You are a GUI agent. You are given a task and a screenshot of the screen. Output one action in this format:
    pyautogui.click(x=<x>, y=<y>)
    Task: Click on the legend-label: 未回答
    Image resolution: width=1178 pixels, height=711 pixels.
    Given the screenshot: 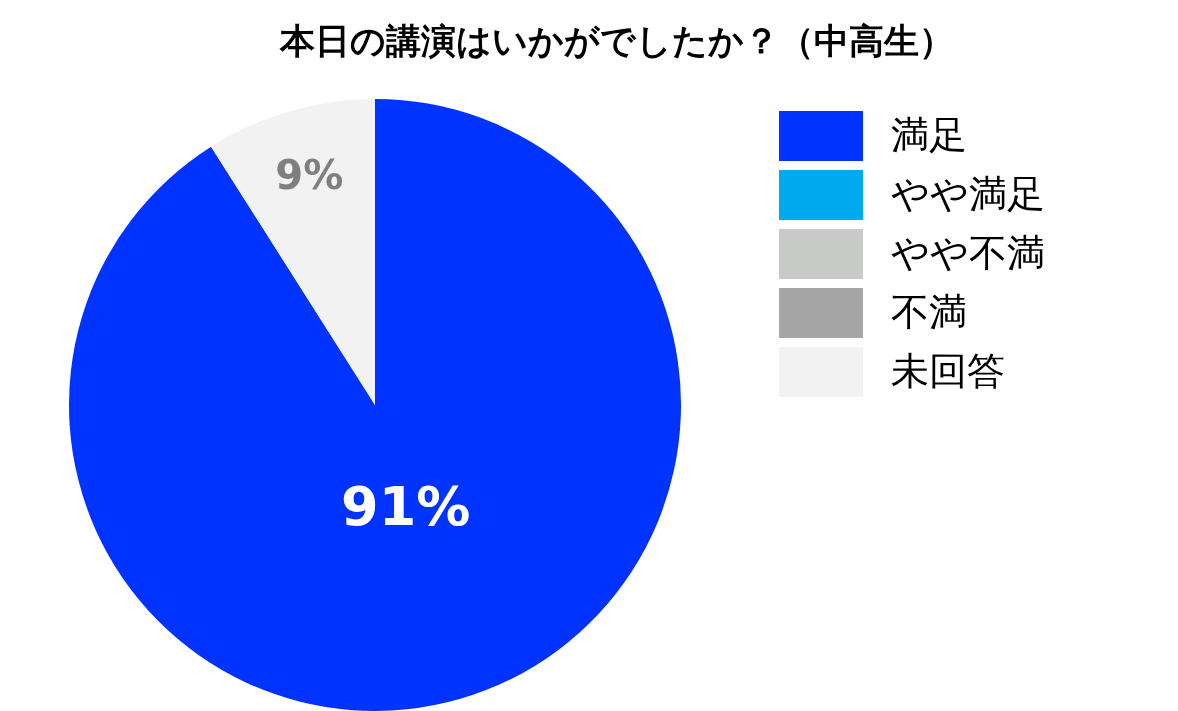 What is the action you would take?
    pyautogui.click(x=948, y=371)
    